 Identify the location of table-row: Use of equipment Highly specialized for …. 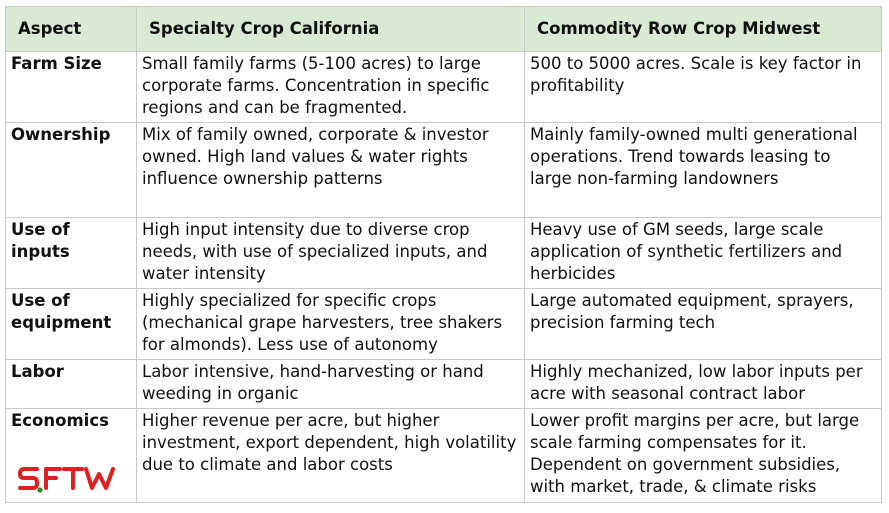
(443, 324).